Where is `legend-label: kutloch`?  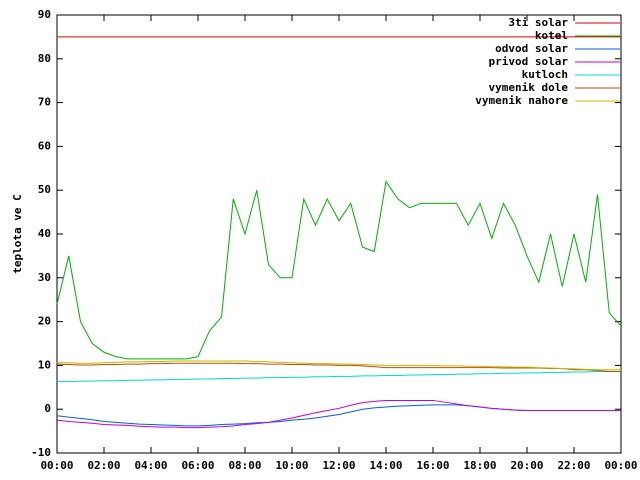
legend-label: kutloch is located at coordinates (545, 74).